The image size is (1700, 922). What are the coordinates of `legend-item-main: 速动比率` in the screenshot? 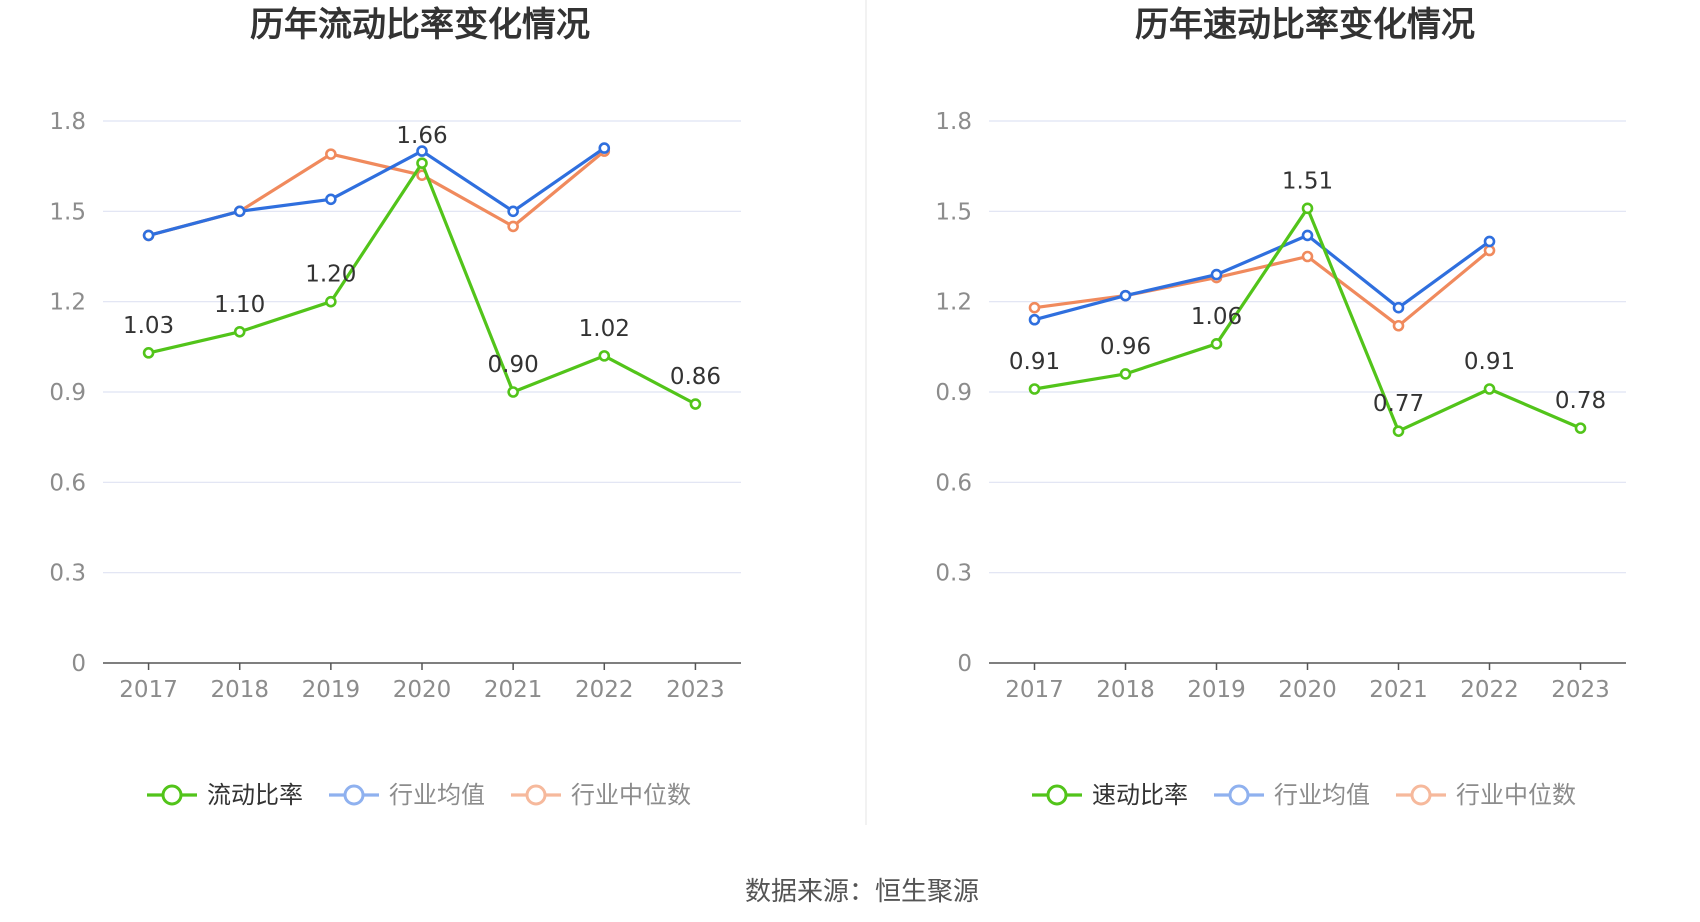 It's located at (1110, 795).